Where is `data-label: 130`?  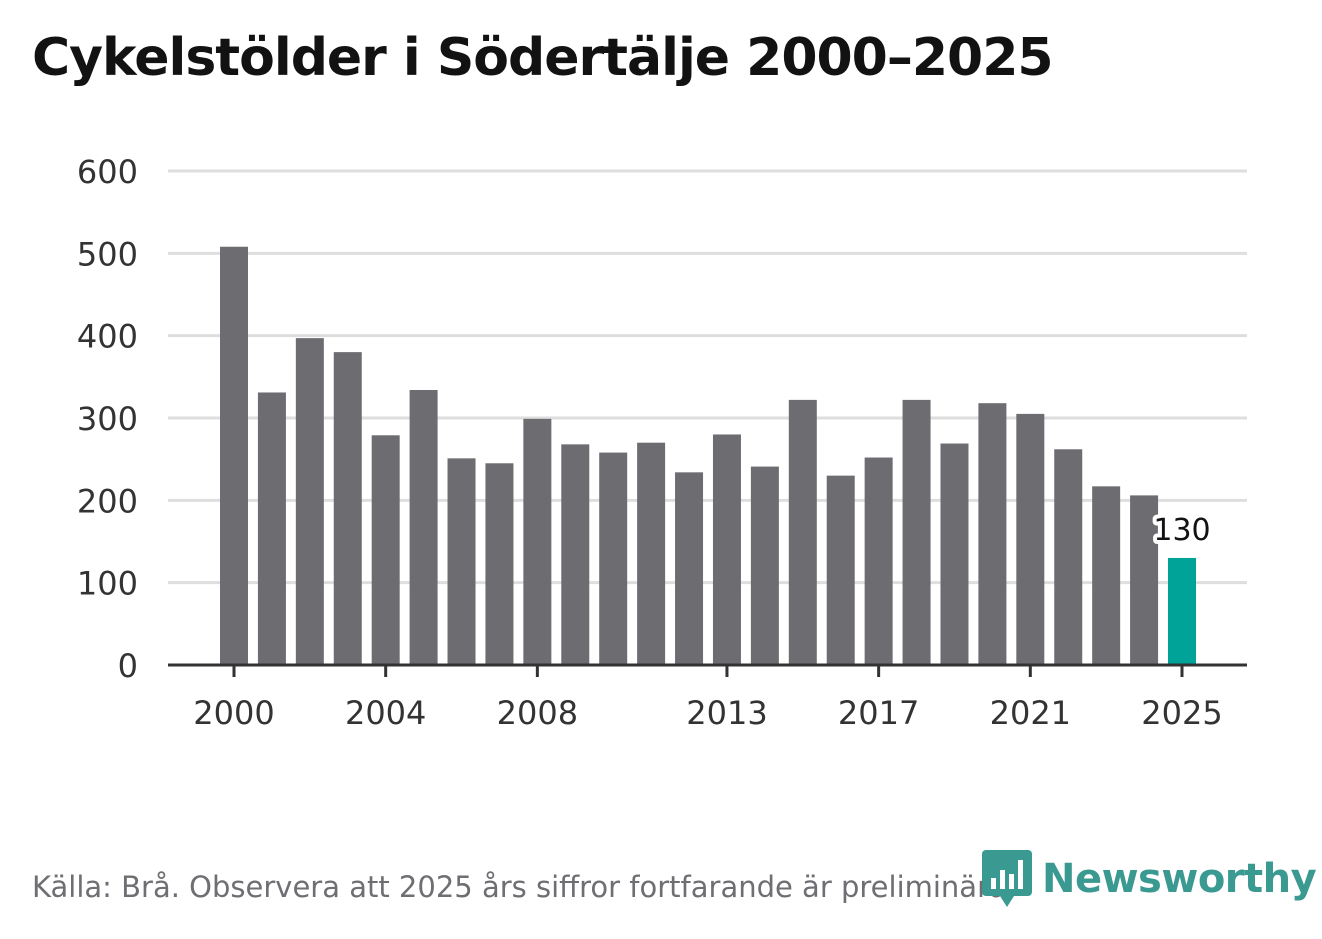
data-label: 130 is located at coordinates (1181, 530).